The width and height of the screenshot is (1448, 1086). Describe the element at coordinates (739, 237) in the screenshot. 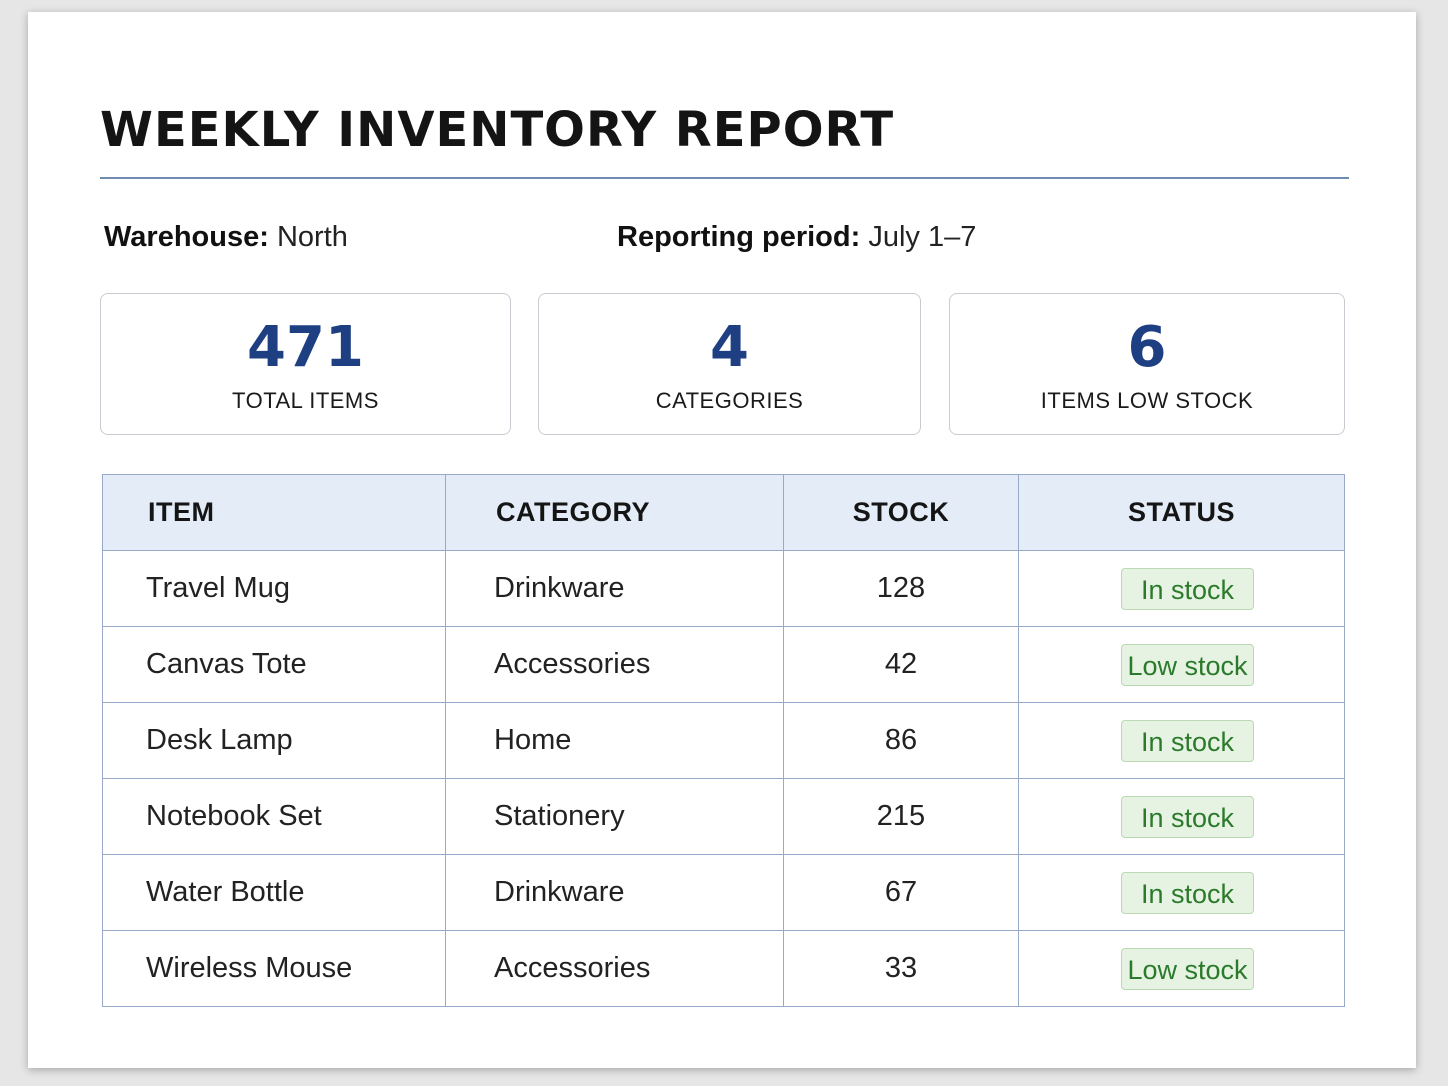

I see `period-label: Reporting period:` at that location.